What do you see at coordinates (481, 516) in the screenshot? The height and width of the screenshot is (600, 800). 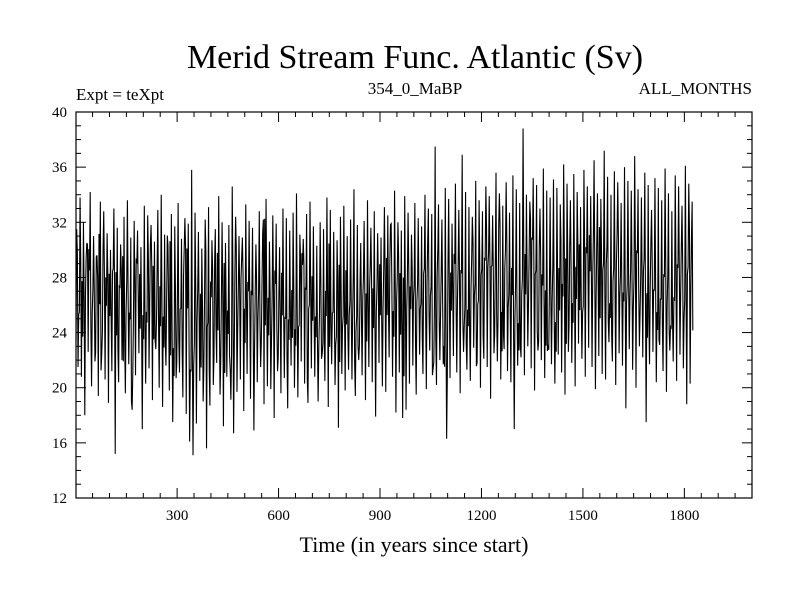 I see `x-tick-label-1200: 1200` at bounding box center [481, 516].